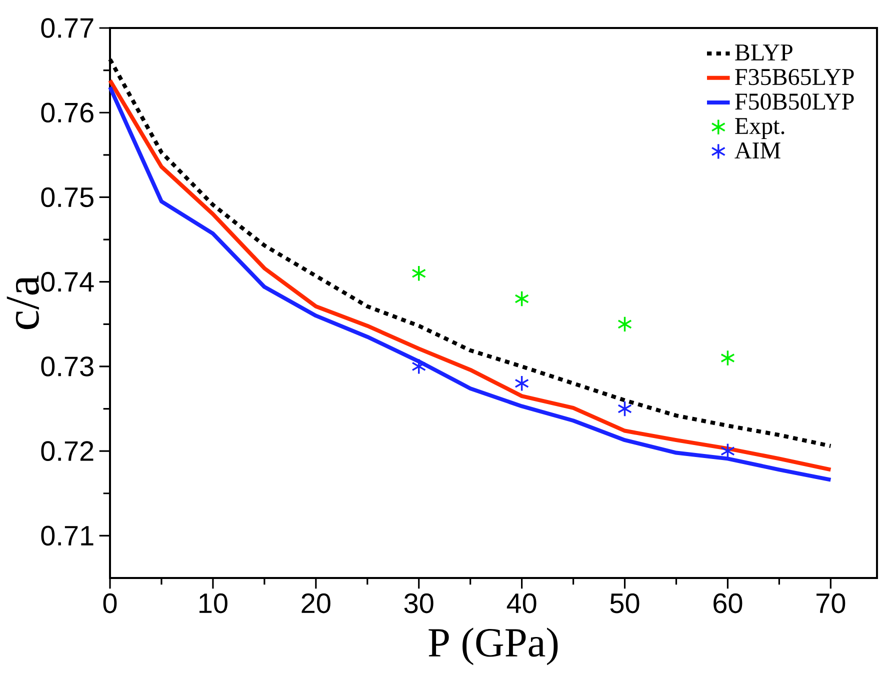  Describe the element at coordinates (521, 603) in the screenshot. I see `x-tick-label: 40` at that location.